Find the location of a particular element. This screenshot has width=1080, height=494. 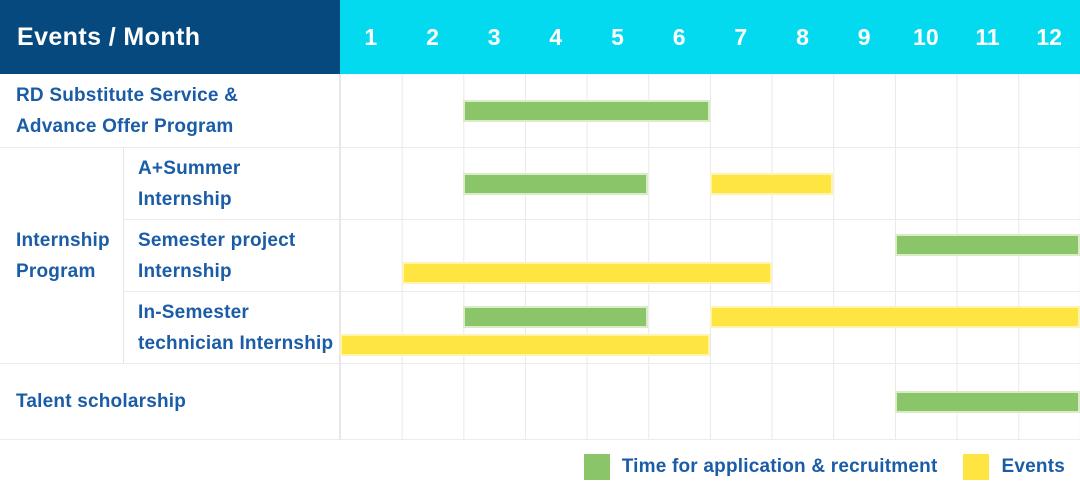

month-header-4: 4 is located at coordinates (556, 36).